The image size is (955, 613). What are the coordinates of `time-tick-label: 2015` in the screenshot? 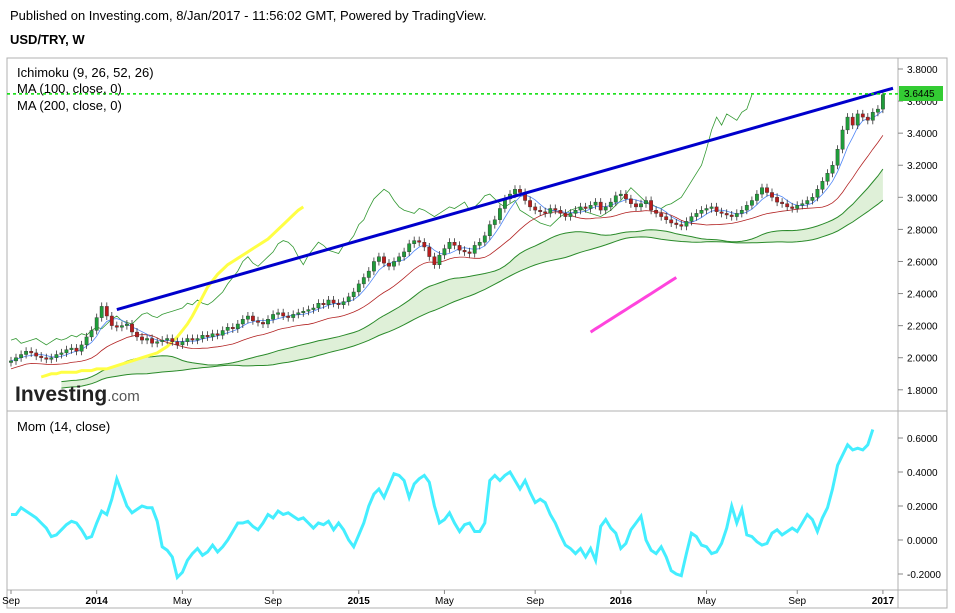 It's located at (359, 601).